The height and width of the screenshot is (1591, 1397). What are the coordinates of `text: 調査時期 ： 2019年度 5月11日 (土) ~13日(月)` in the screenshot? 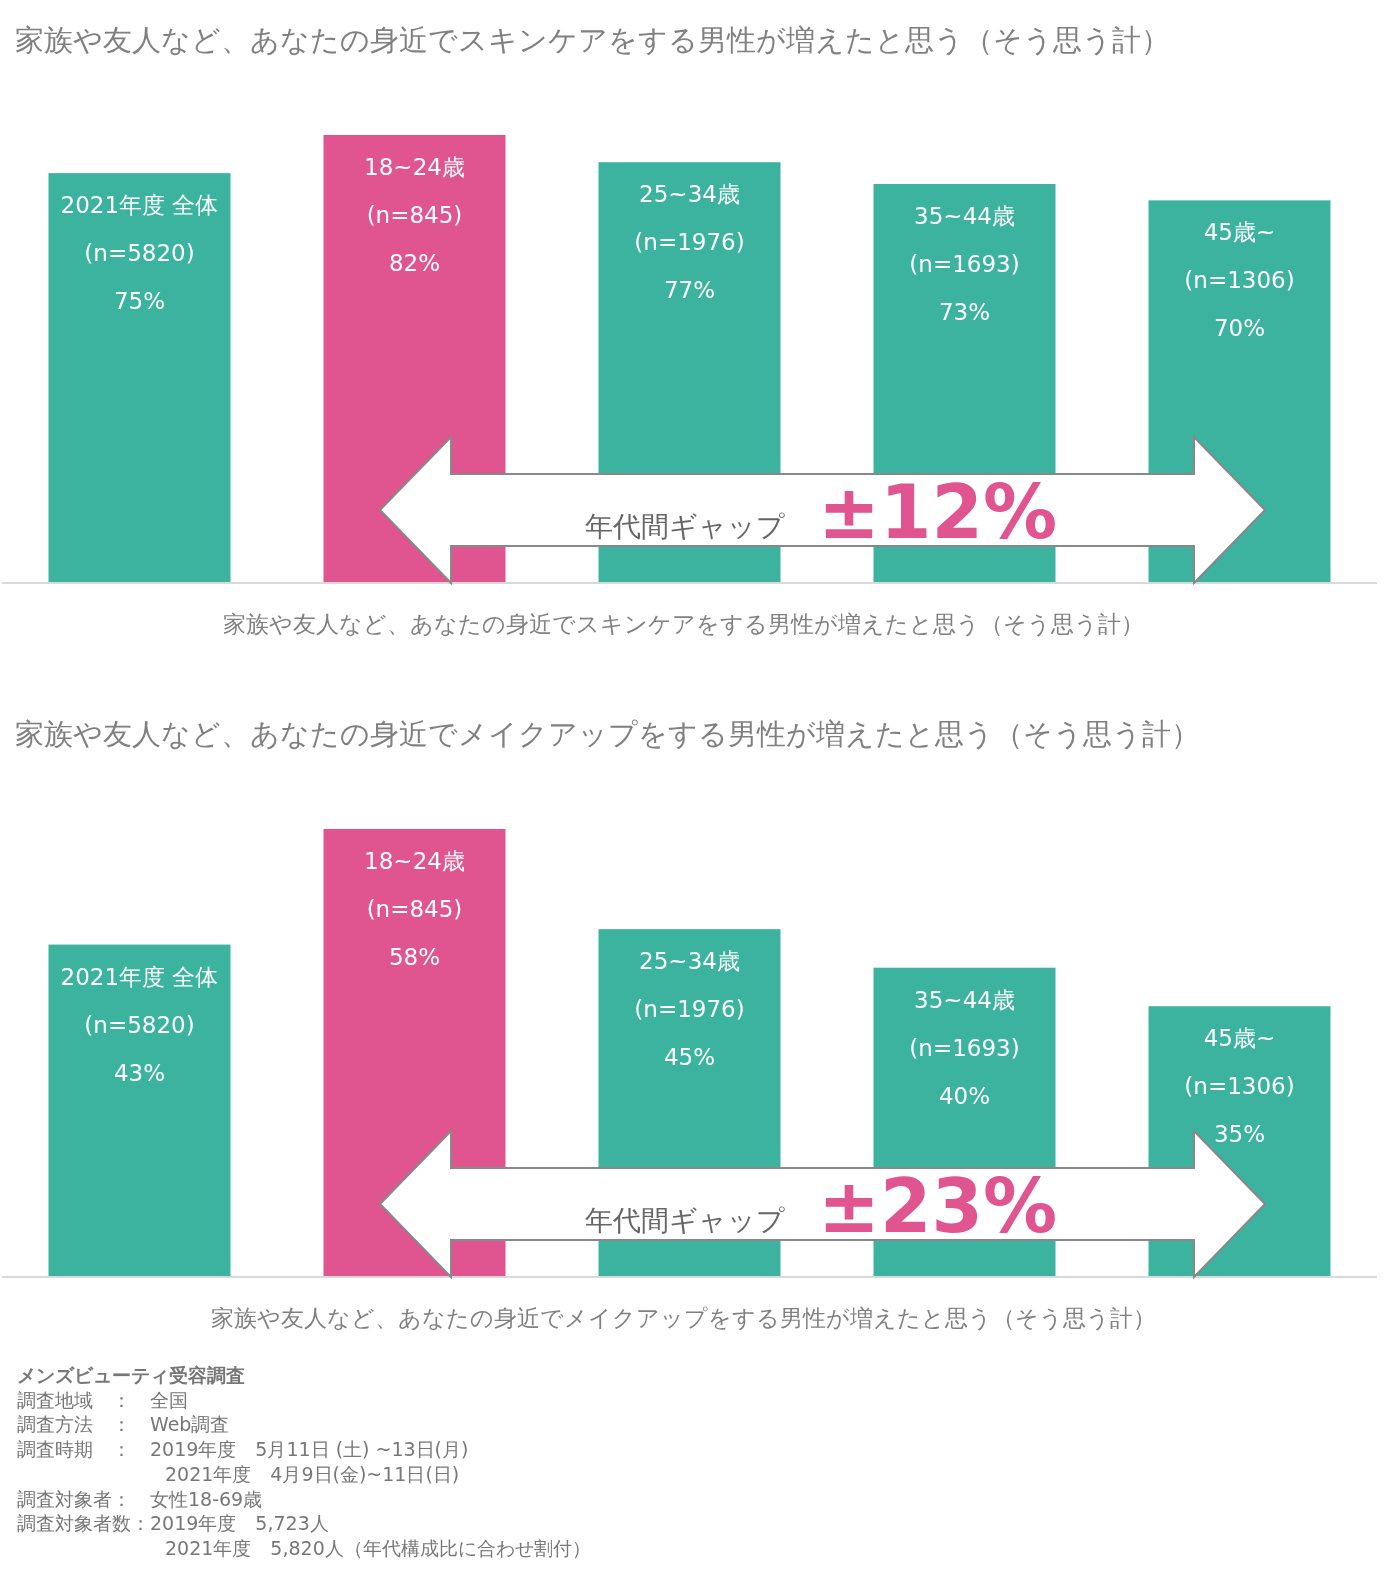 It's located at (243, 1449).